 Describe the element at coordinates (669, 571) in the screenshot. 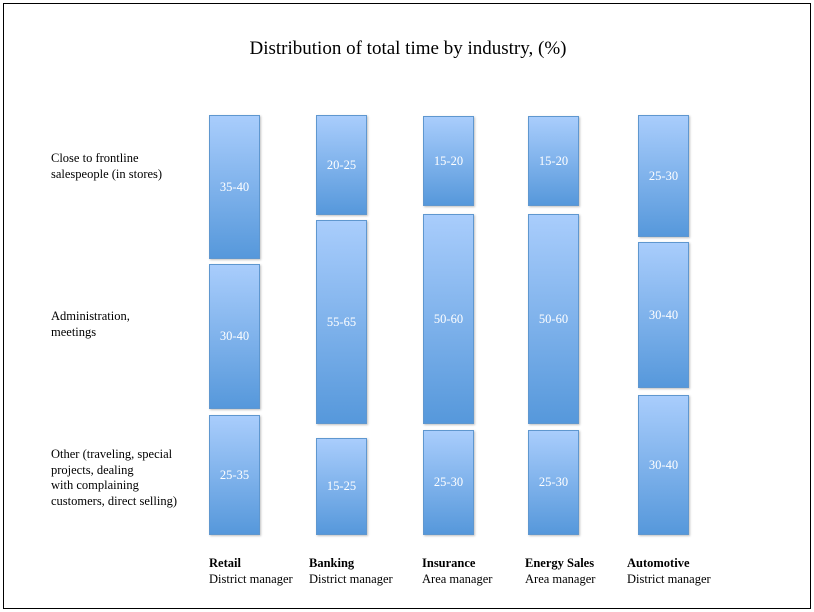

I see `category-label: Automotive District manager` at that location.